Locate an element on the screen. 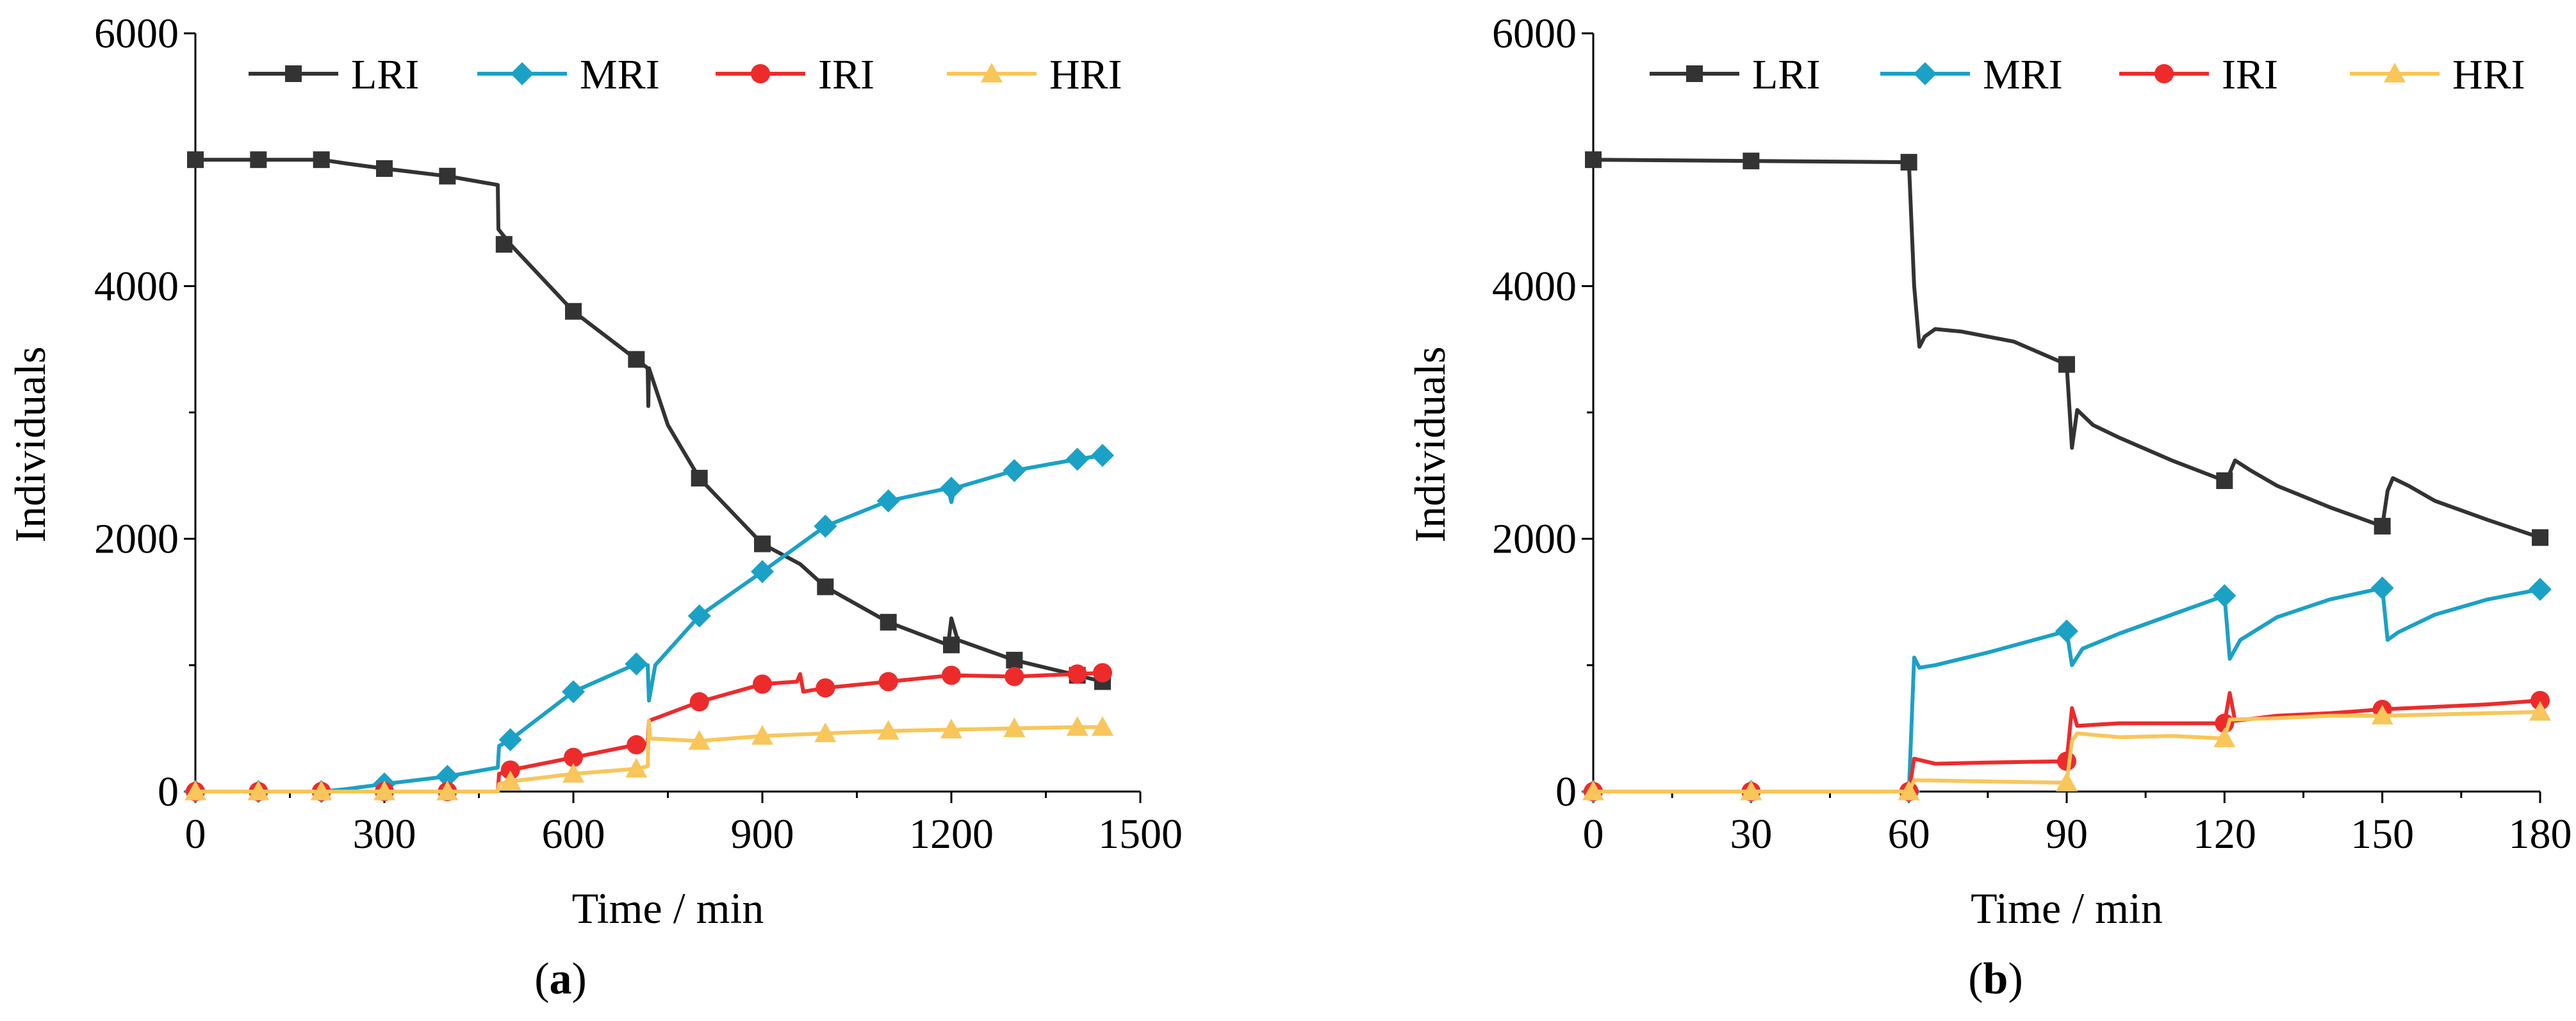  x-tick-label: 600 is located at coordinates (573, 835).